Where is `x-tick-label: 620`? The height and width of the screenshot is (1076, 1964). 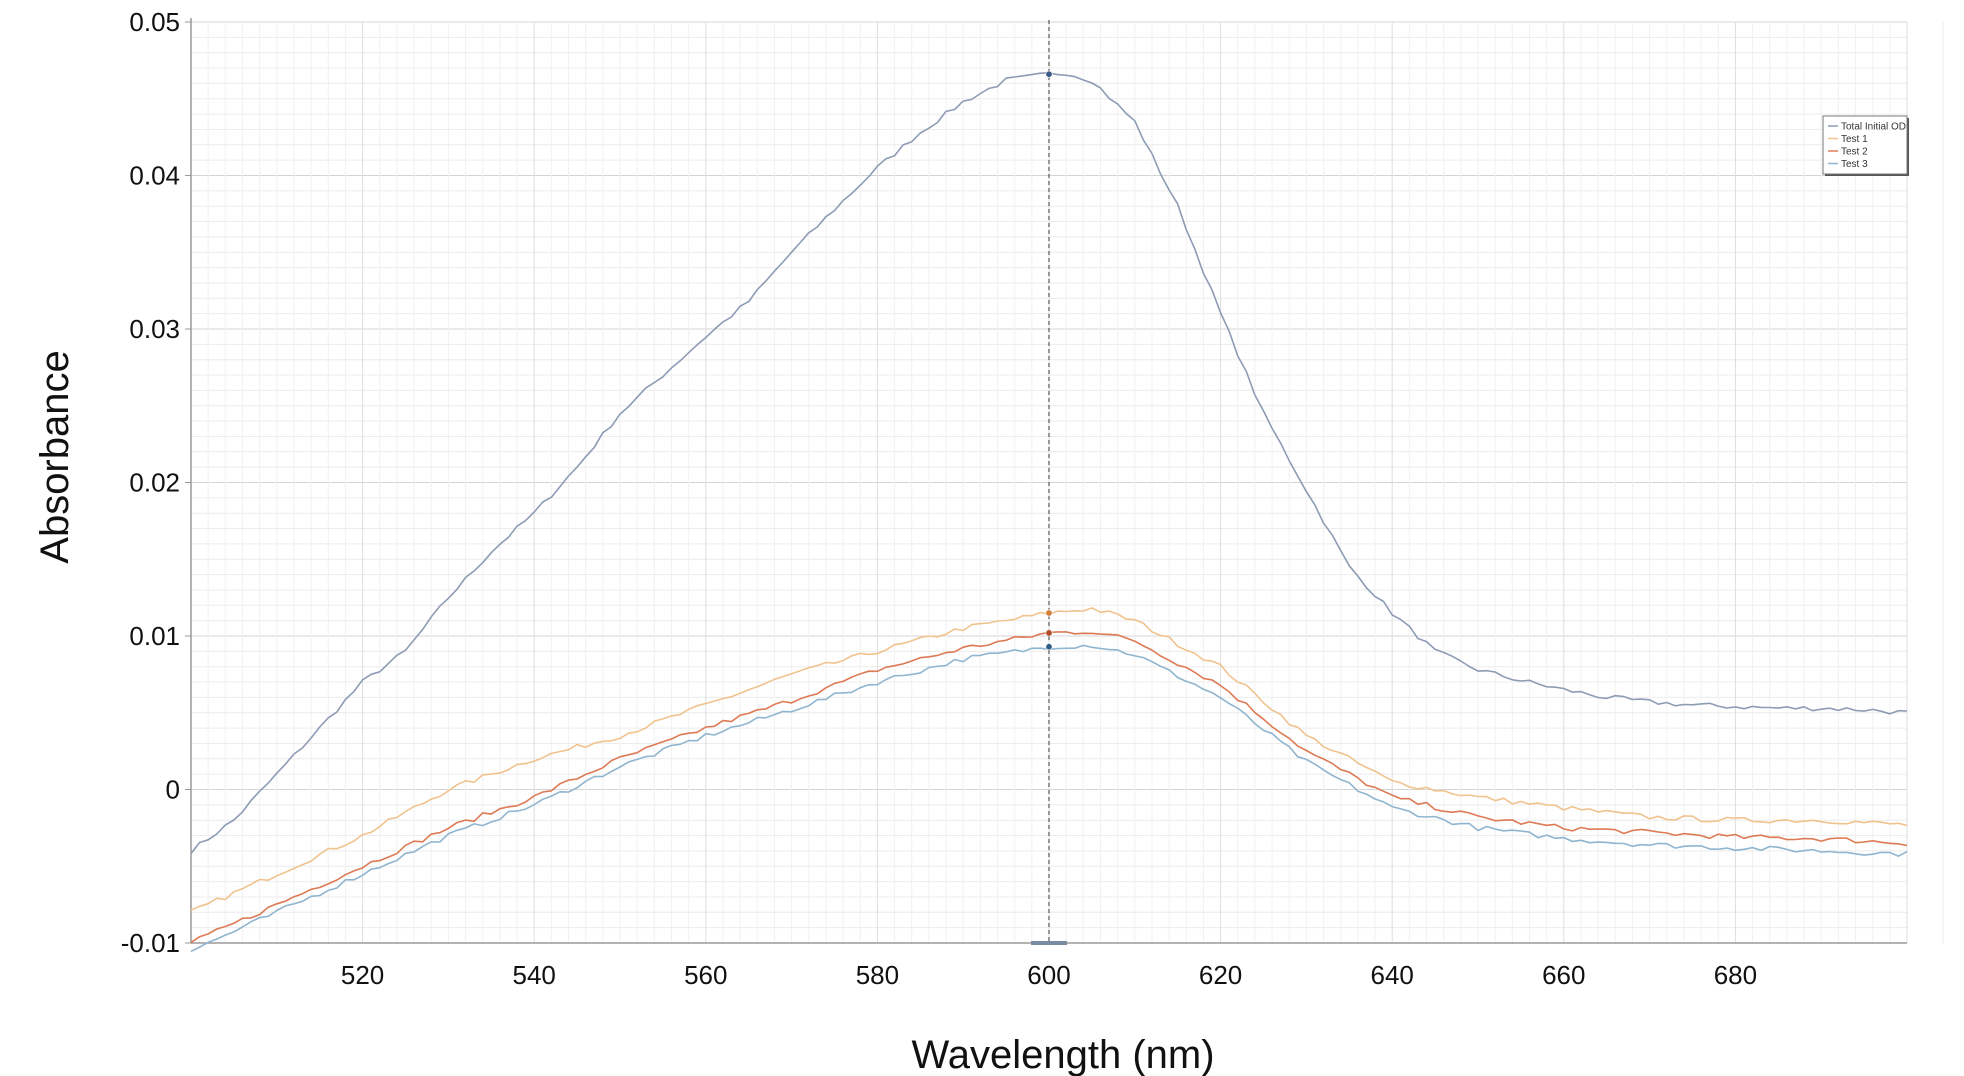
x-tick-label: 620 is located at coordinates (1220, 975).